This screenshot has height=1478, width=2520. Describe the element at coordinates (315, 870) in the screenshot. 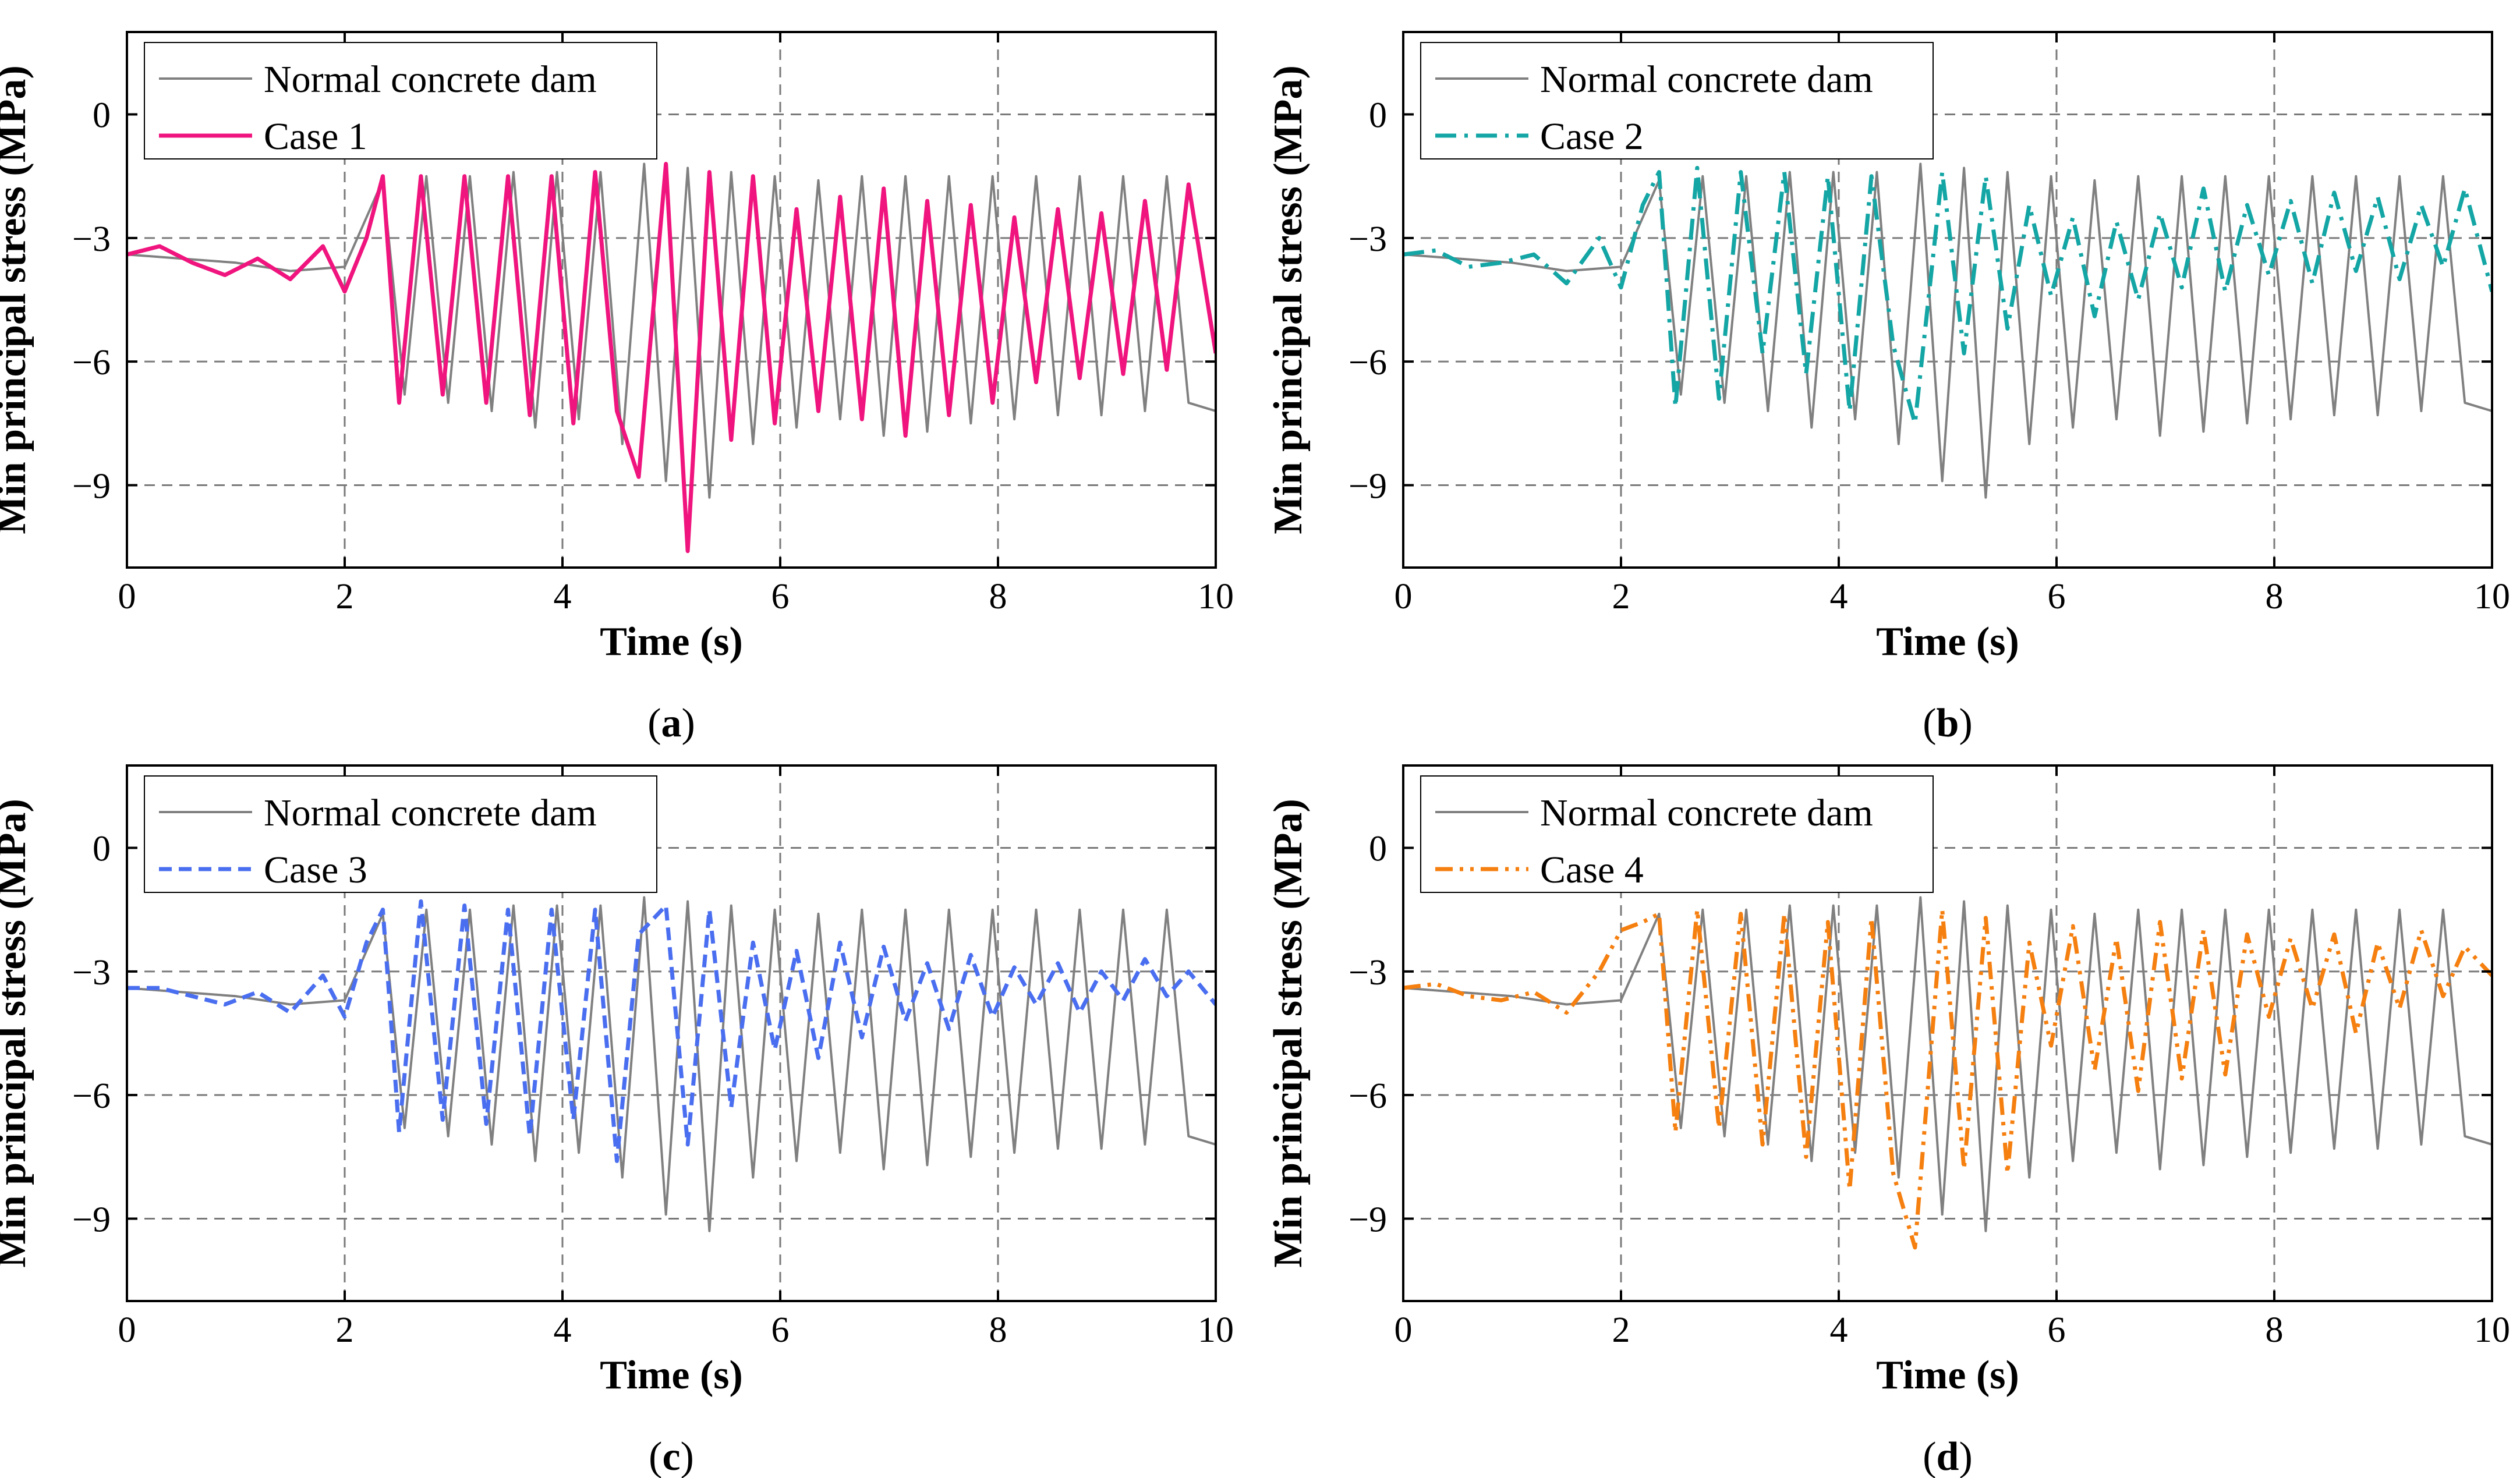

I see `legend-entry: Case 3` at that location.